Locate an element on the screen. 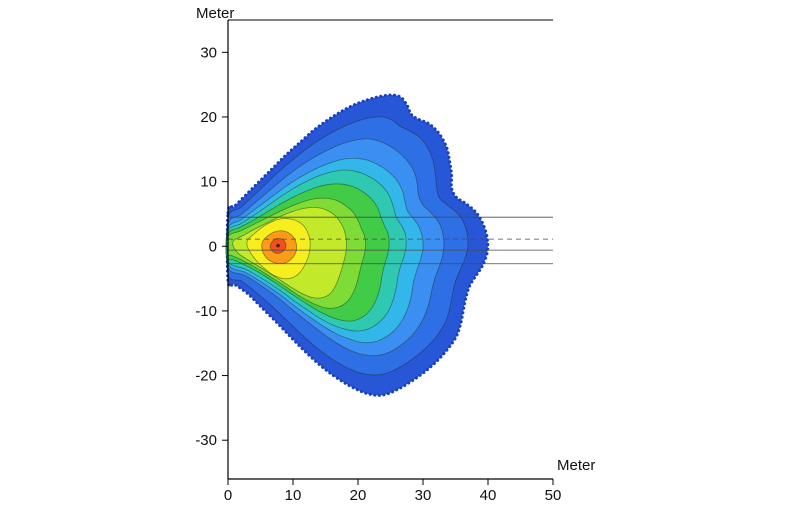 This screenshot has width=800, height=506. y-tick-label: -10 is located at coordinates (206, 311).